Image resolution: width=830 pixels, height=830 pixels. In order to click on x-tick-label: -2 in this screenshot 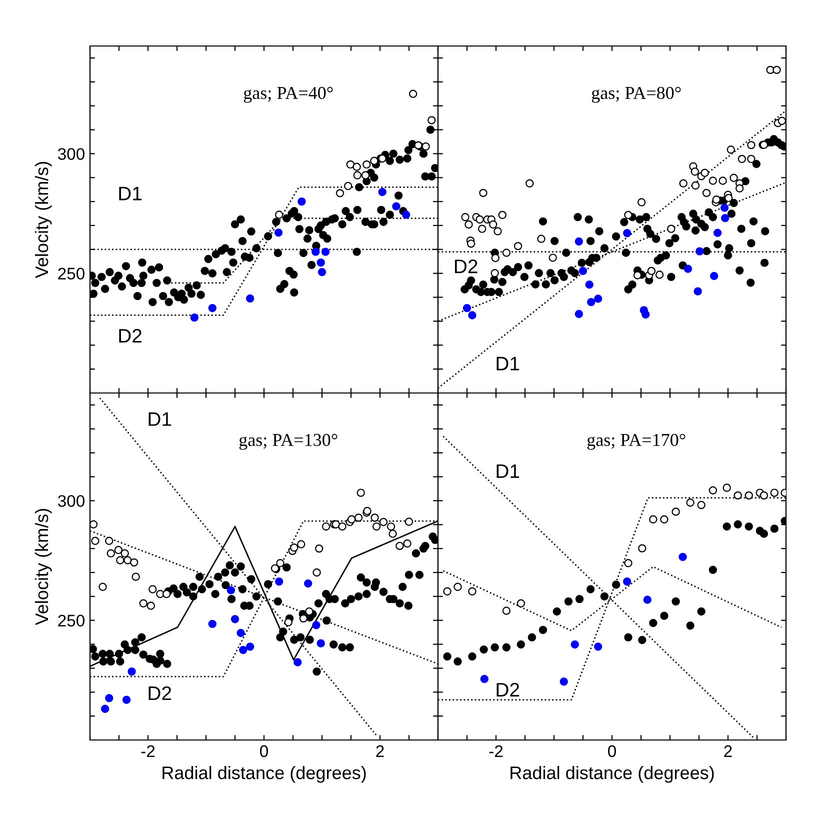, I will do `click(148, 751)`.